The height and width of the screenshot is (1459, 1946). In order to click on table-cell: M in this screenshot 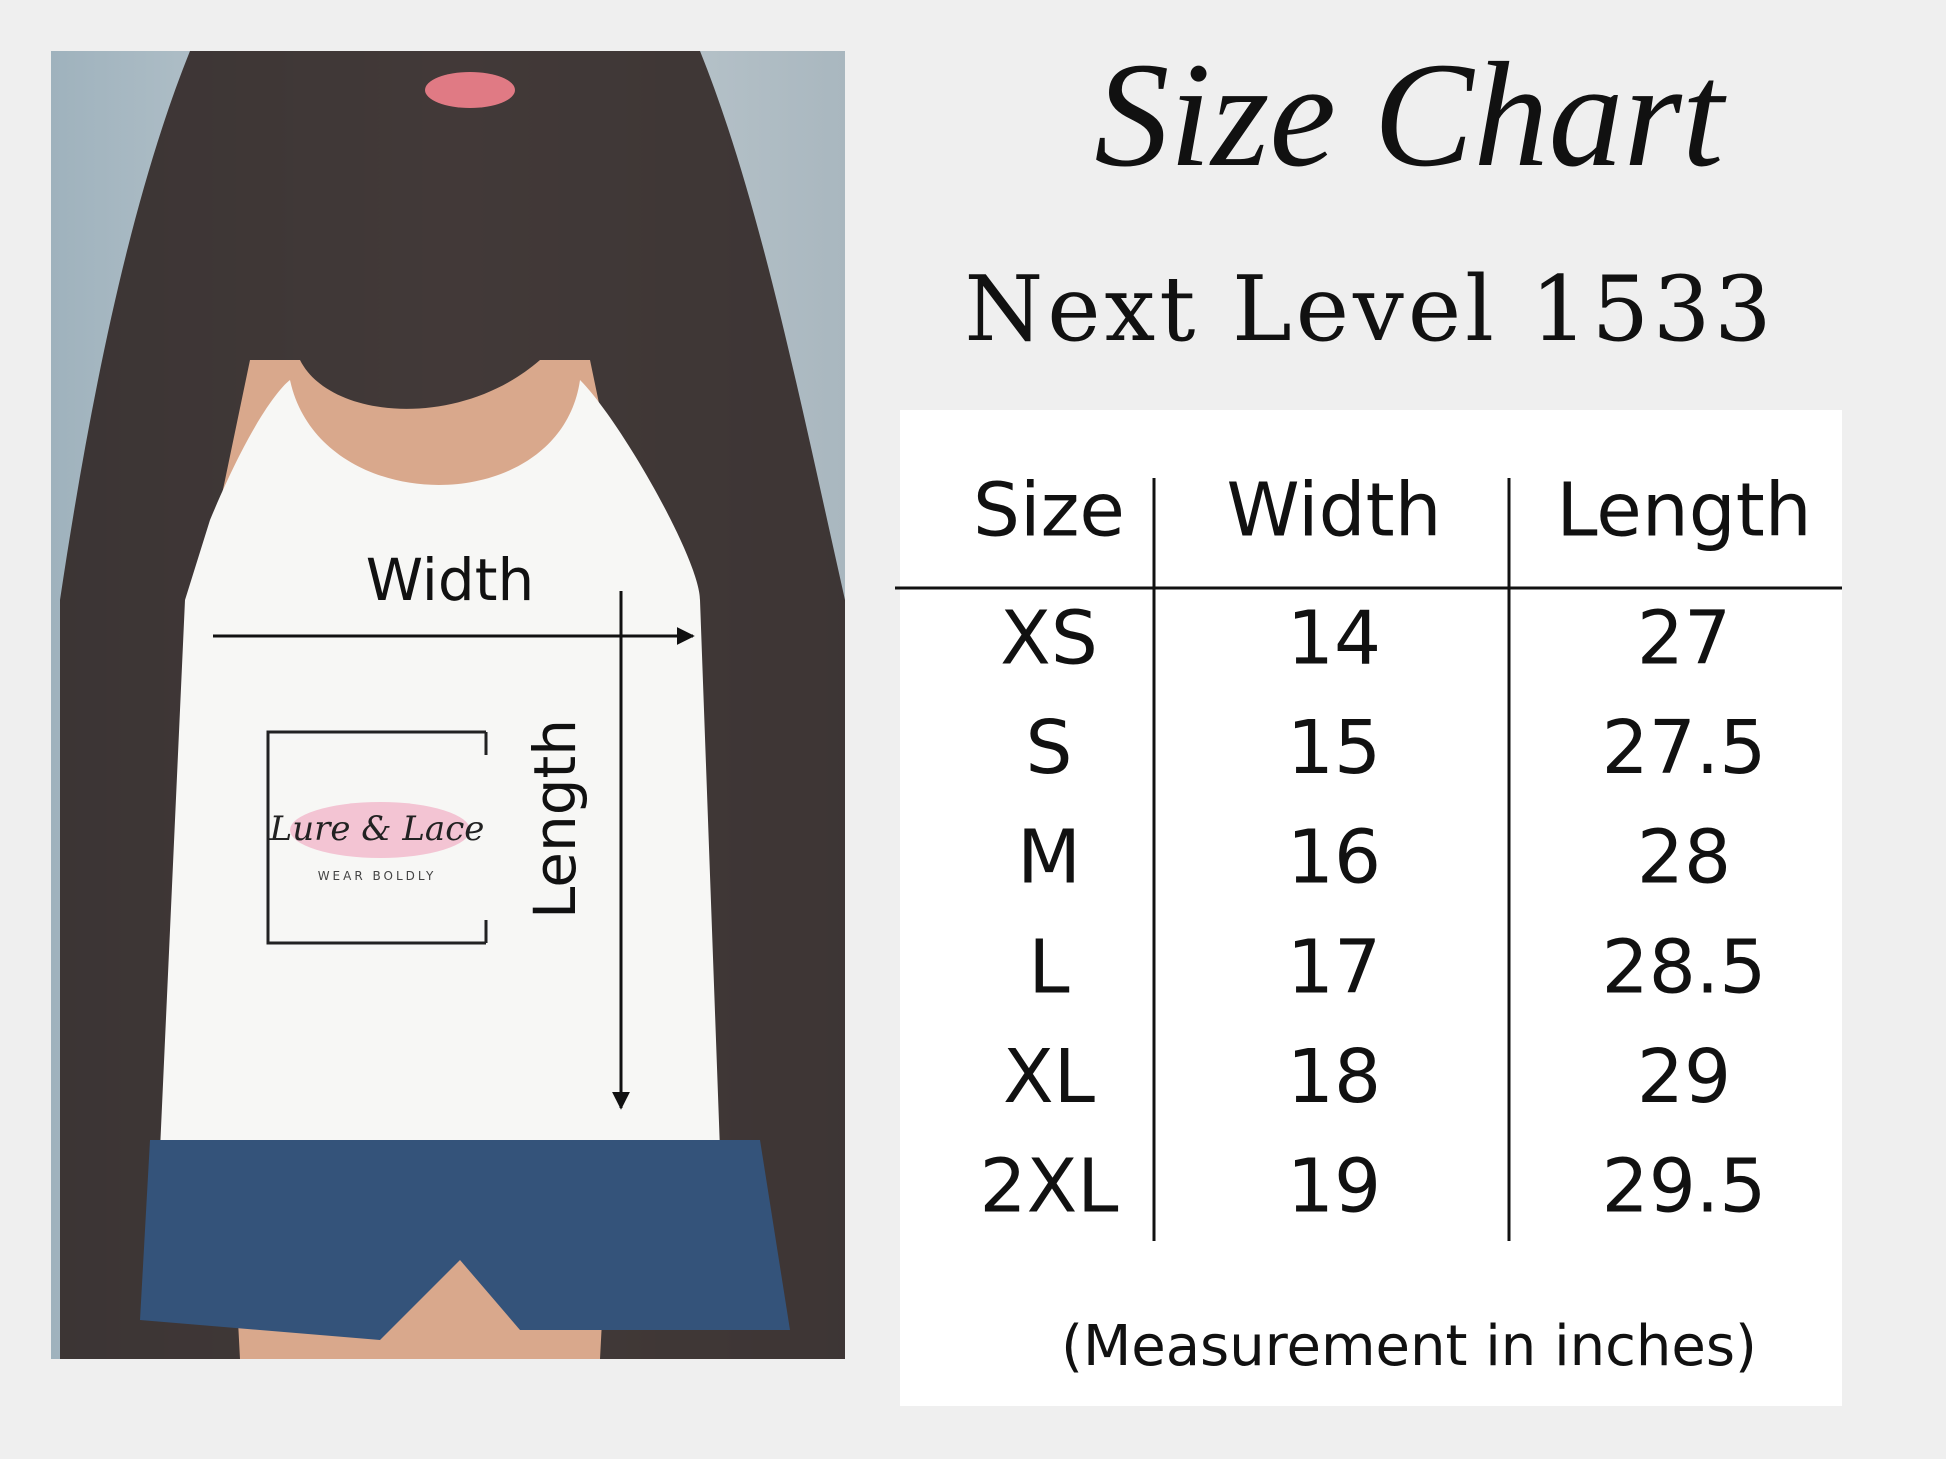, I will do `click(1049, 858)`.